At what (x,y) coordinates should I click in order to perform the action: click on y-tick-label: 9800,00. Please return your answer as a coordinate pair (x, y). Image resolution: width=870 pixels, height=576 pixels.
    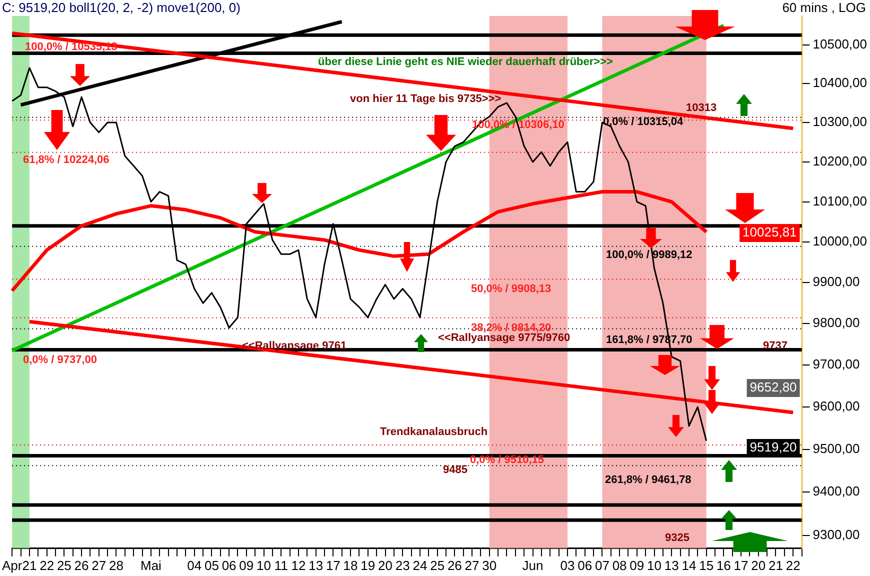
    Looking at the image, I should click on (836, 322).